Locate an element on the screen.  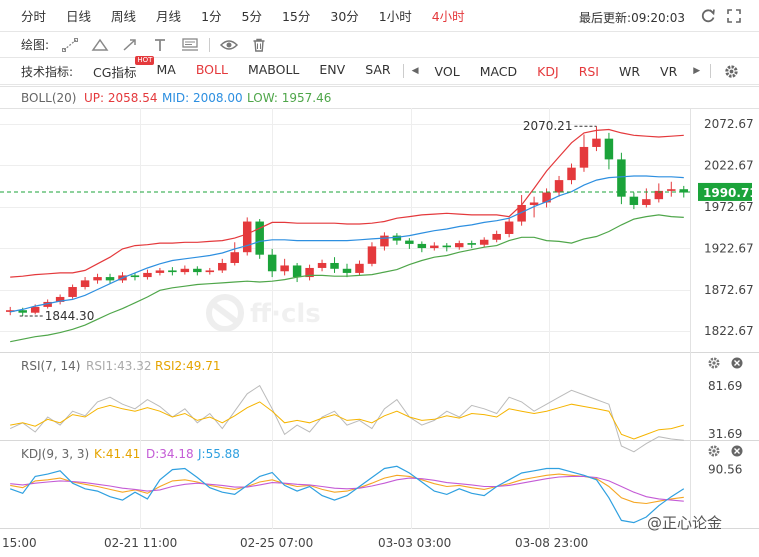
boll-legend-low: LOW: 1957.46 is located at coordinates (289, 98).